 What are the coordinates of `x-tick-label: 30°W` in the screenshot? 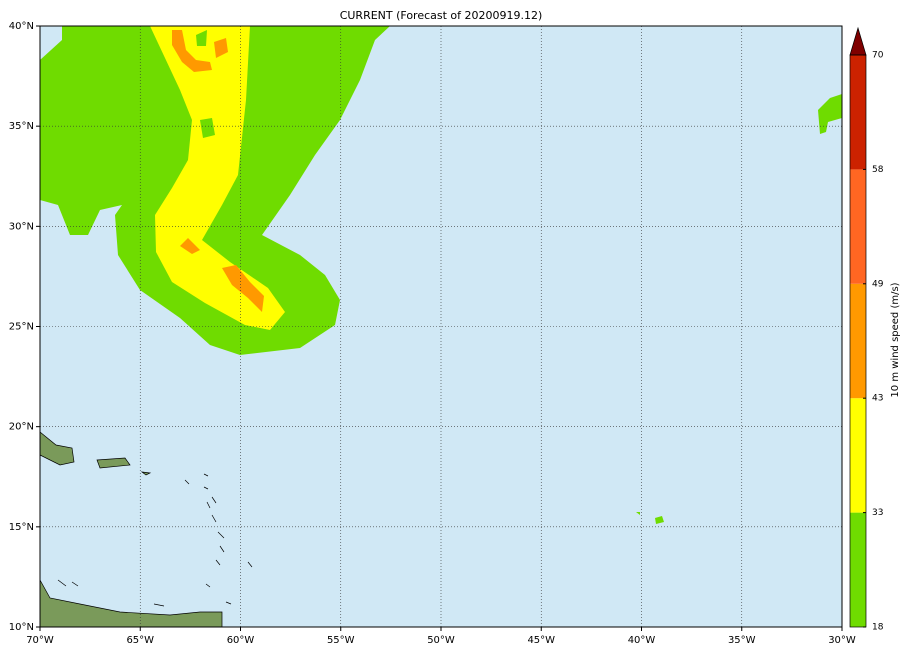 It's located at (842, 640).